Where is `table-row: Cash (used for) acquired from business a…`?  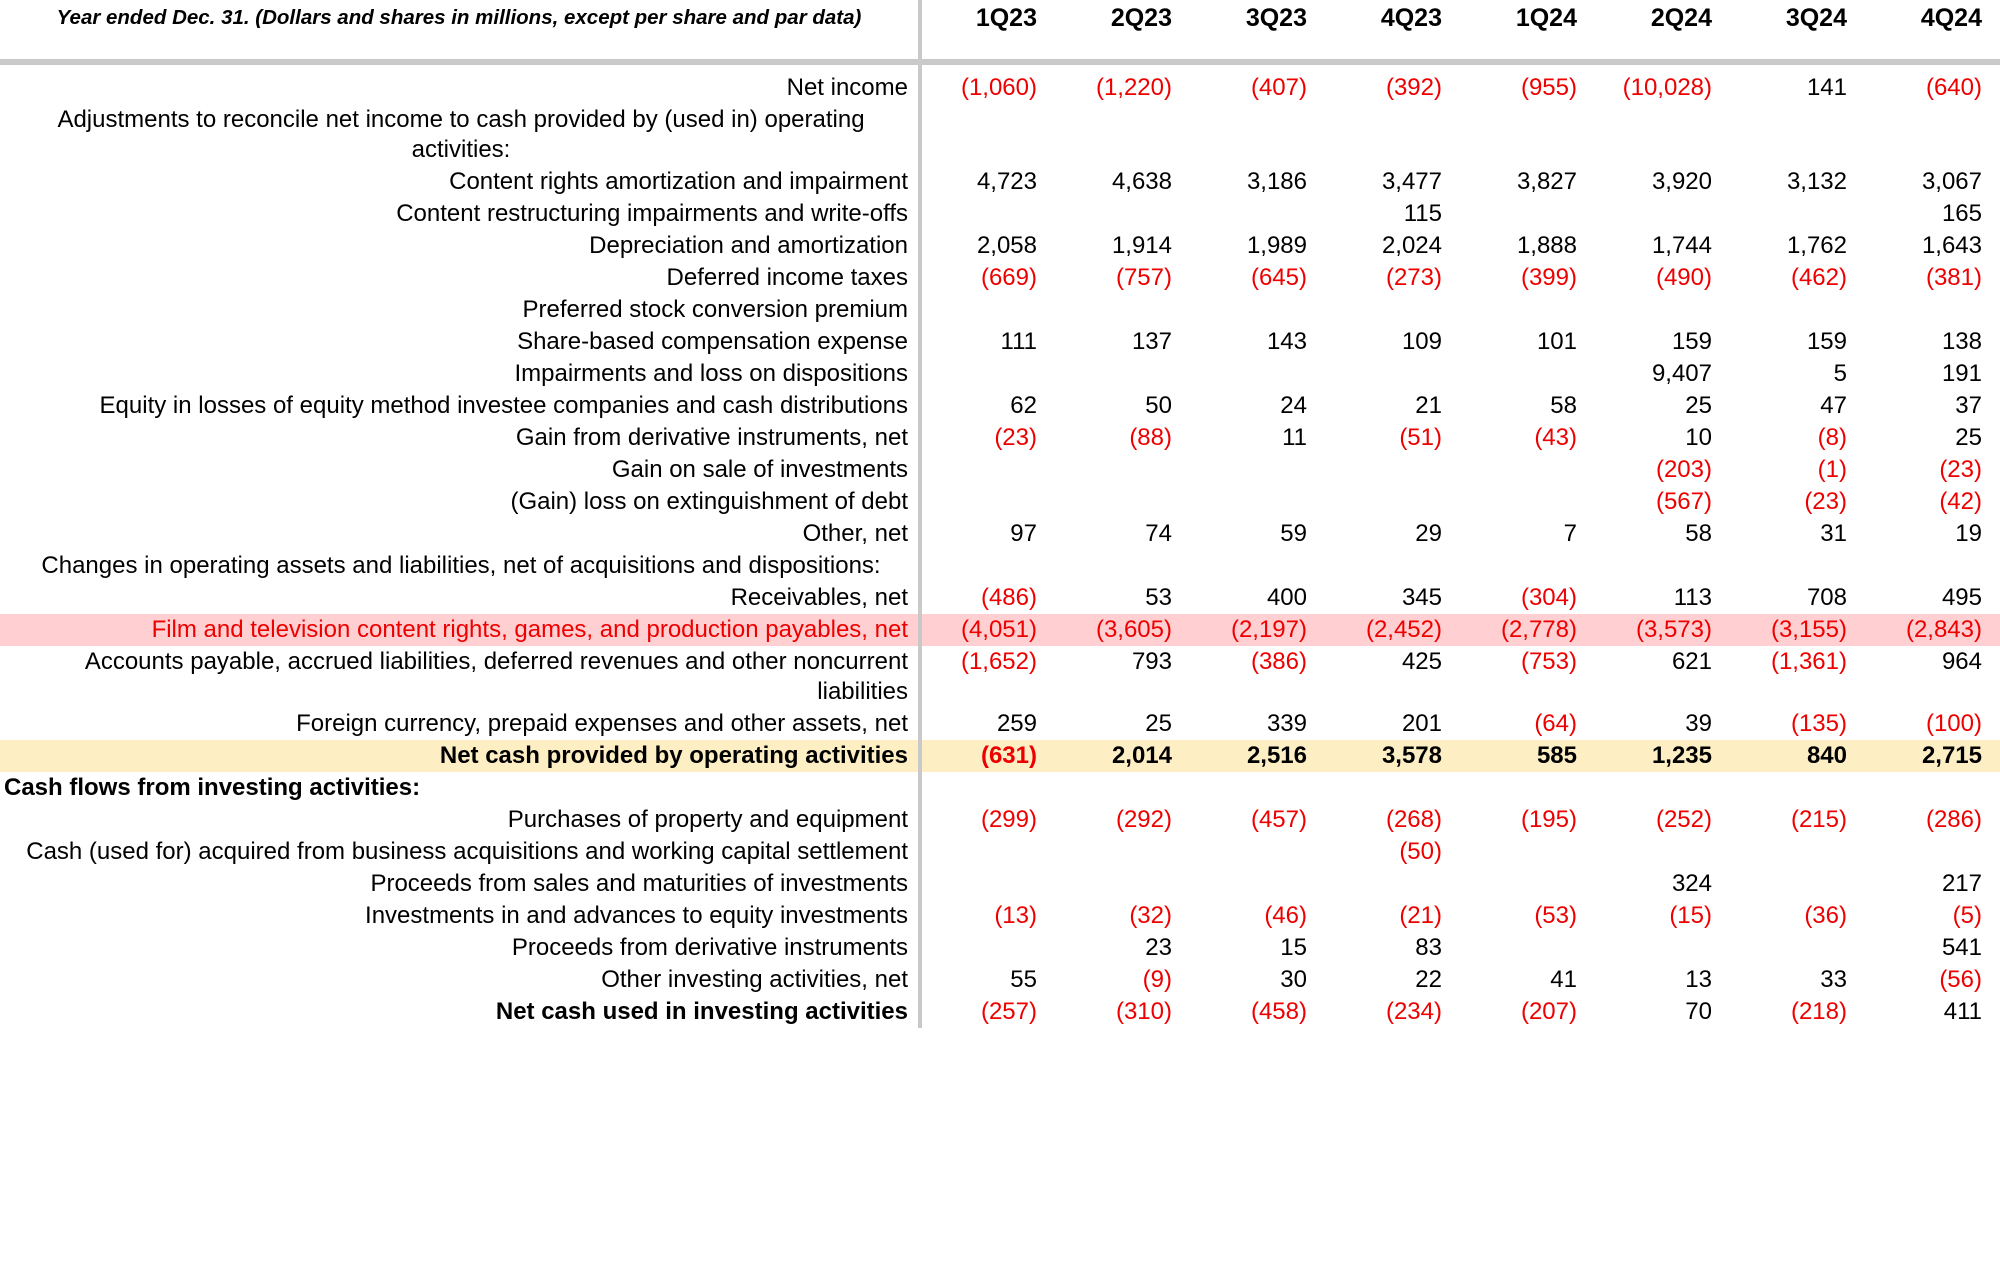 table-row: Cash (used for) acquired from business a… is located at coordinates (1000, 852).